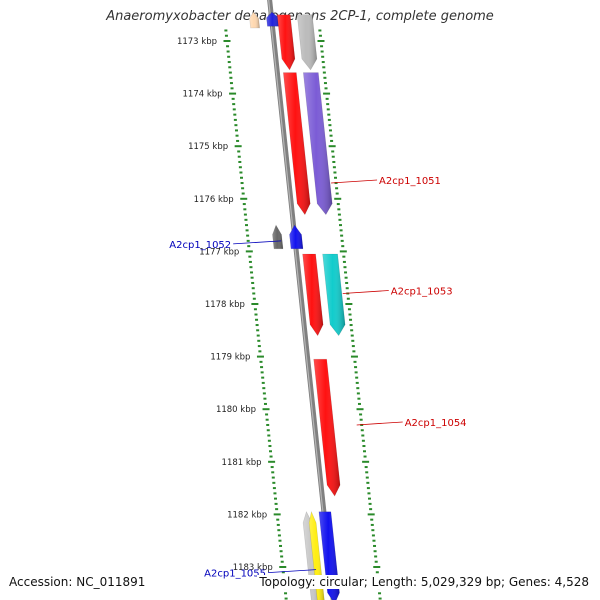 This screenshot has width=600, height=600. What do you see at coordinates (422, 291) in the screenshot?
I see `gene-label: A2cp1_1053` at bounding box center [422, 291].